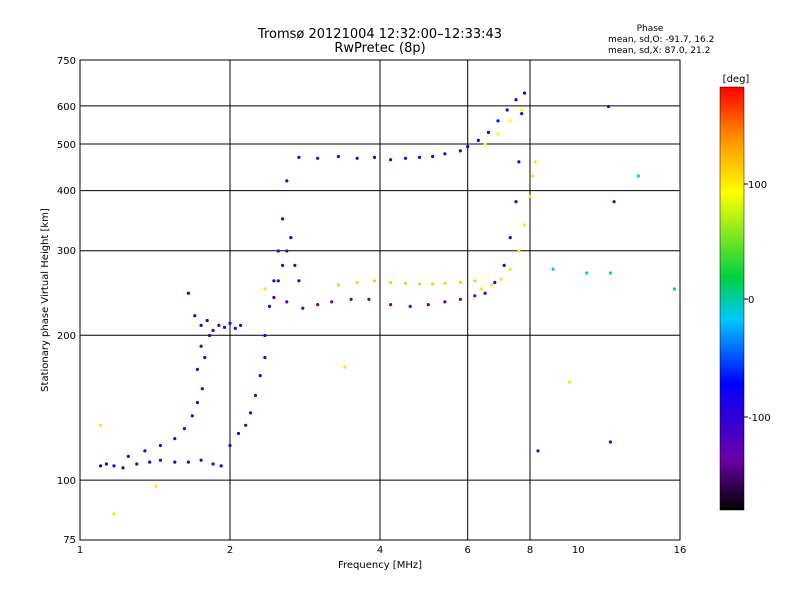  Describe the element at coordinates (230, 550) in the screenshot. I see `x-tick-label: 2` at that location.